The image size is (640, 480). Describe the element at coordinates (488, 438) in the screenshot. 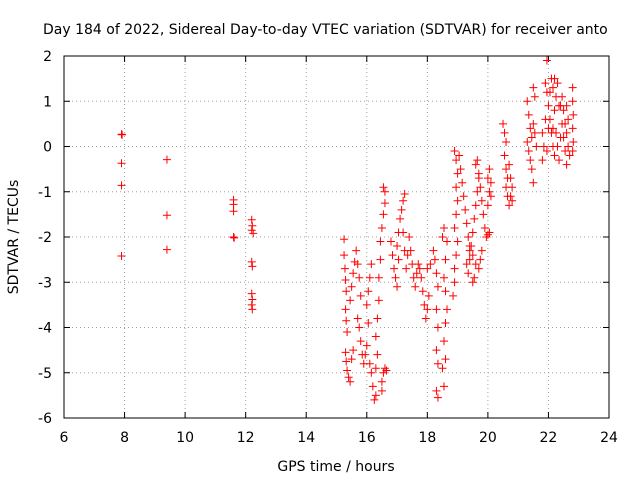

I see `x-tick-label: 20` at that location.